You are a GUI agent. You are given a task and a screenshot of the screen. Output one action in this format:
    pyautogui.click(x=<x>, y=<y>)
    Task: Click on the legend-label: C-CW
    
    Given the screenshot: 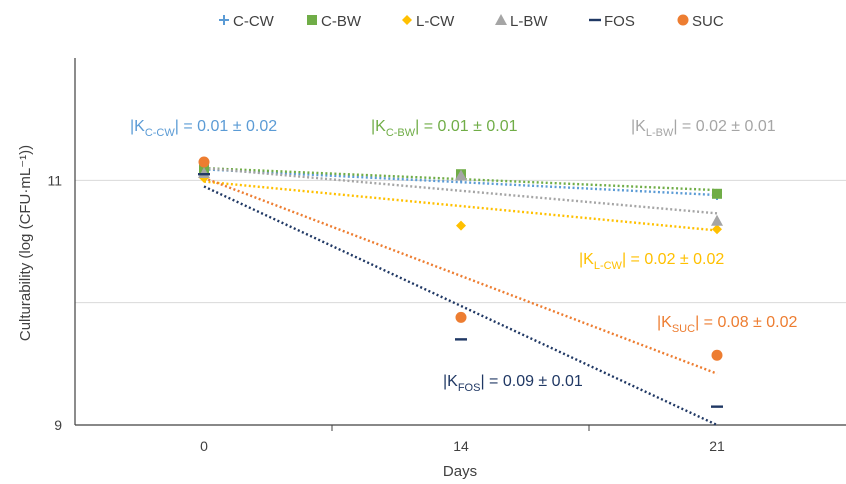 What is the action you would take?
    pyautogui.click(x=254, y=21)
    